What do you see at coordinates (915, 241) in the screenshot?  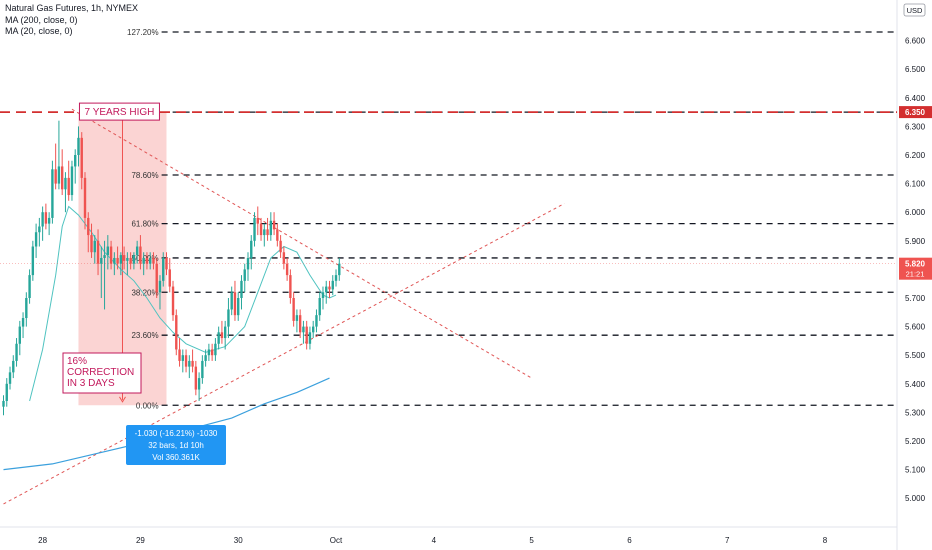 I see `price-tick-8: 5.900` at bounding box center [915, 241].